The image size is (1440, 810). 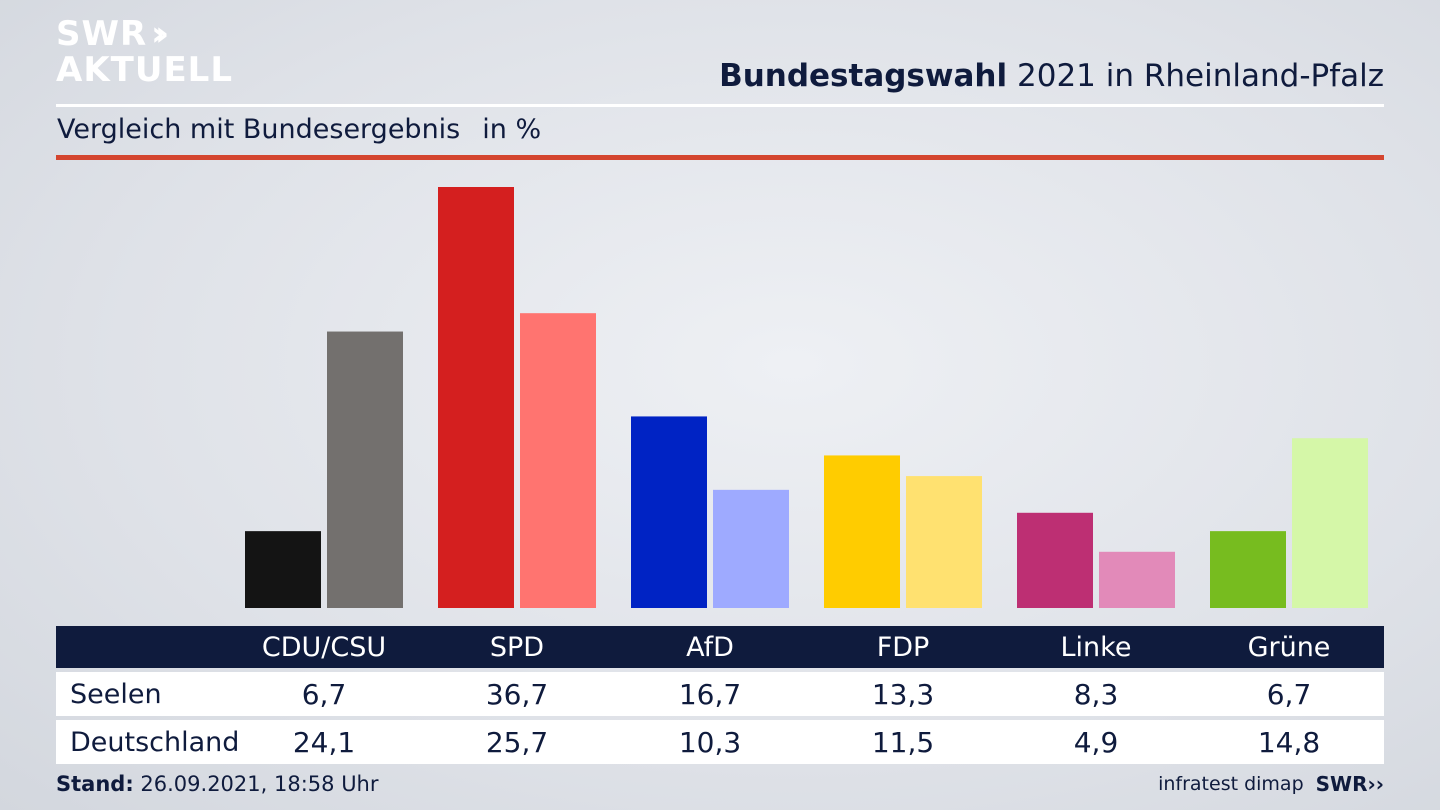 I want to click on value-deutschland-cdu-csu: 24,1, so click(x=324, y=742).